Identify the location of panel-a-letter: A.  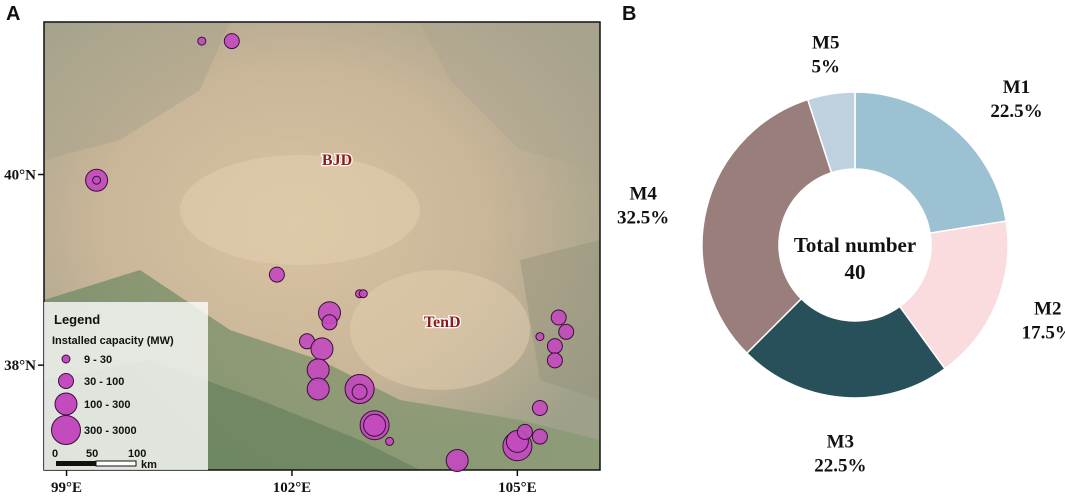
(13, 14).